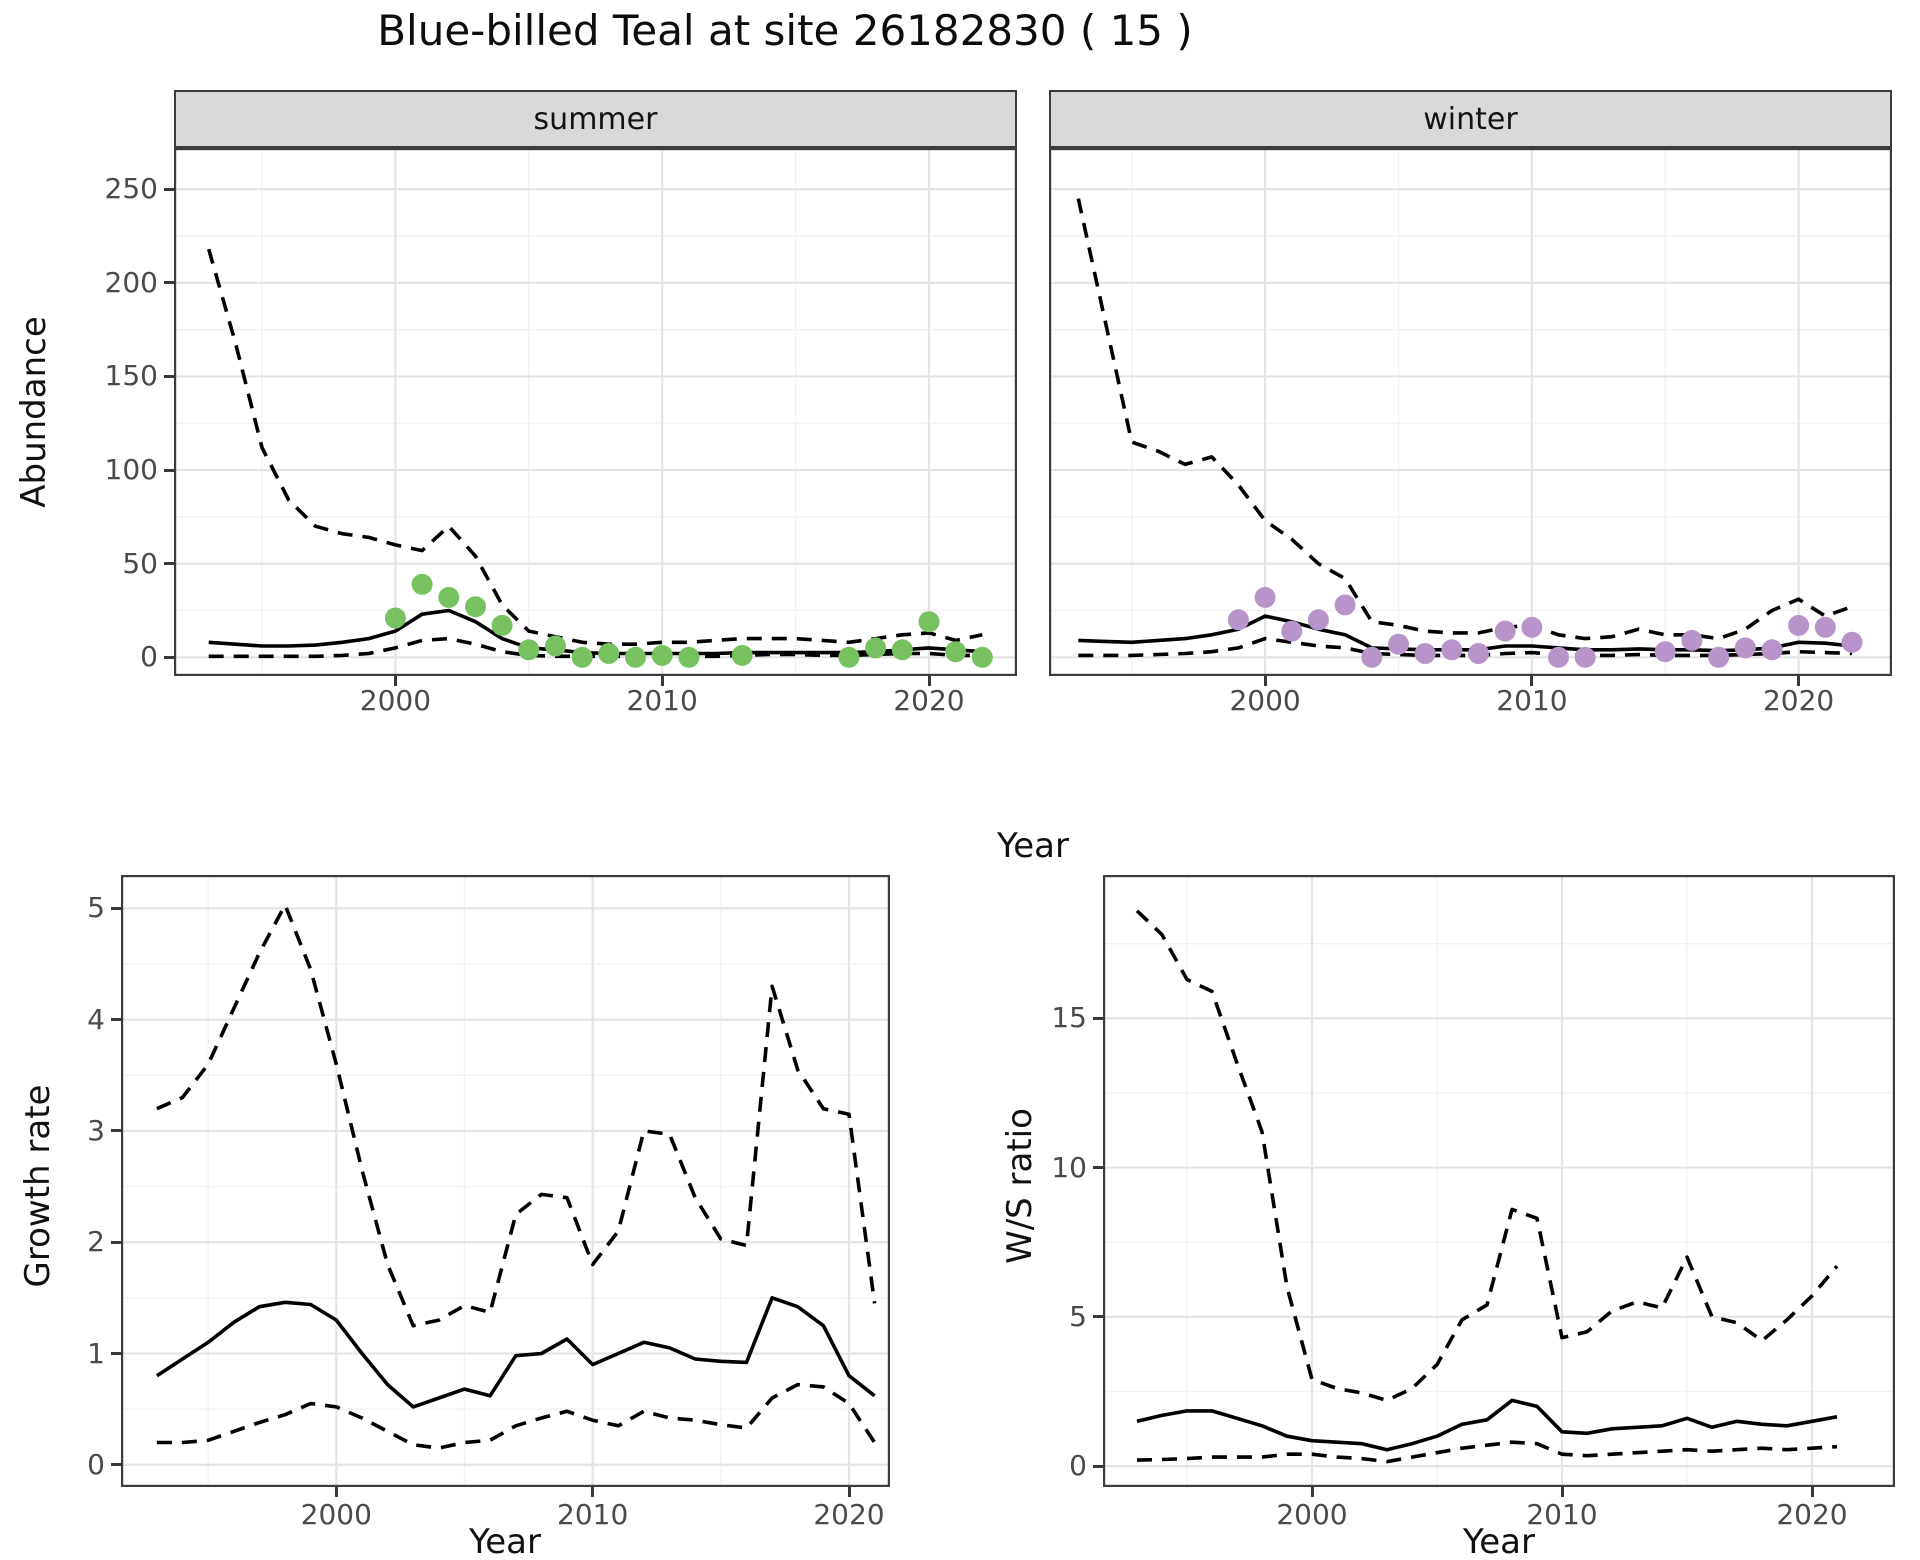 The width and height of the screenshot is (1920, 1560). I want to click on facet-strip-summer-label: summer, so click(595, 119).